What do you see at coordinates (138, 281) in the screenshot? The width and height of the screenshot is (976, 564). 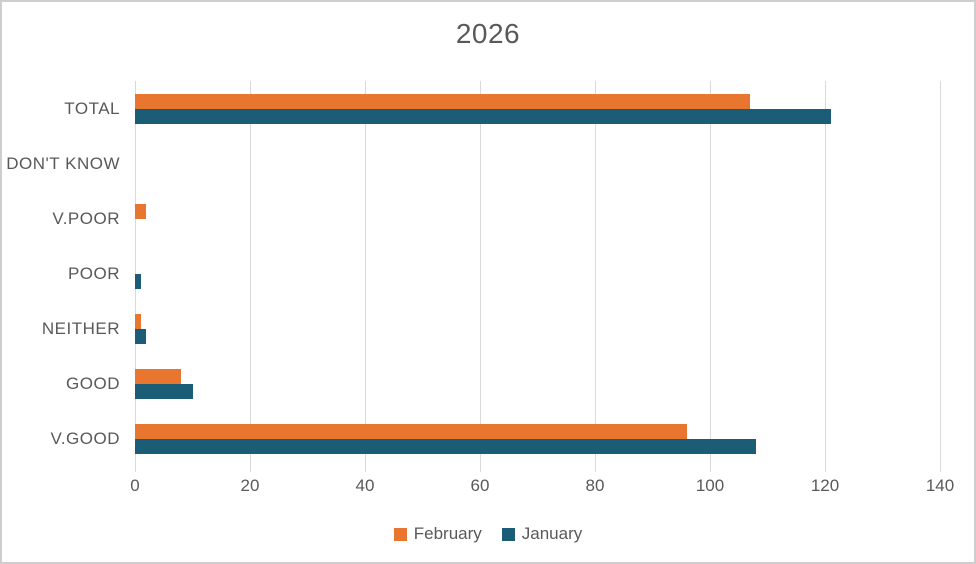 I see `bar-january-poor` at bounding box center [138, 281].